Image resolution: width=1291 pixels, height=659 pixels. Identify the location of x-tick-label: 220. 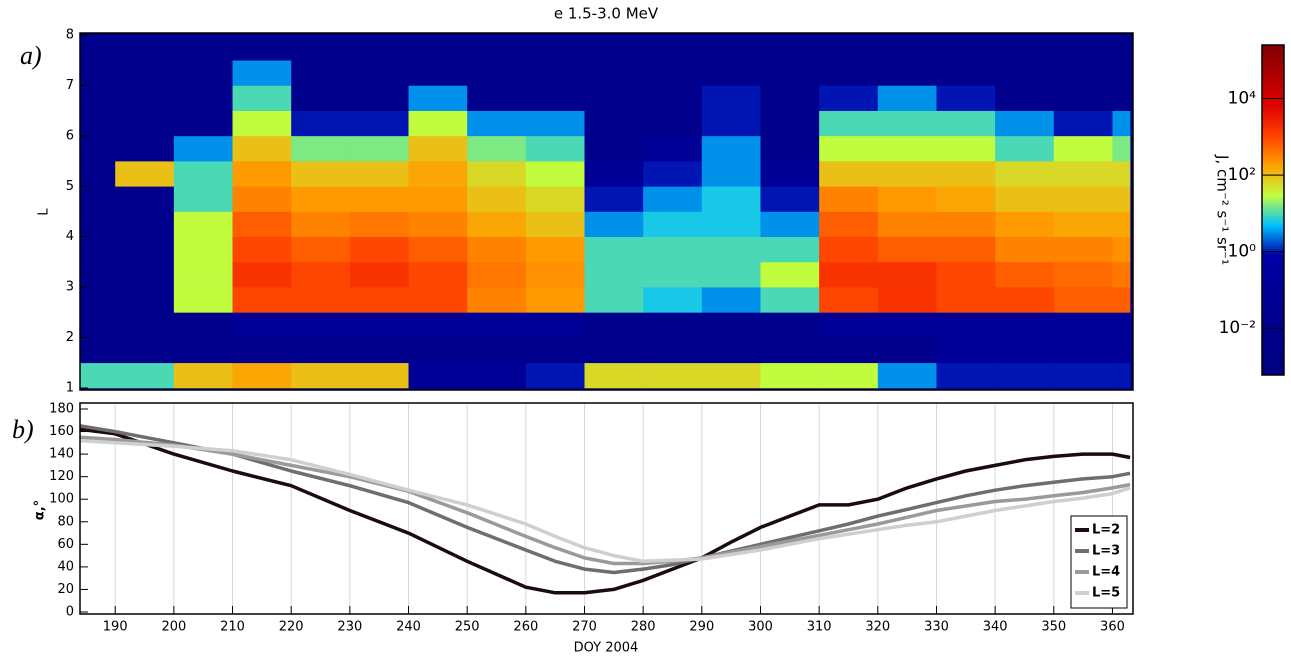
(291, 627).